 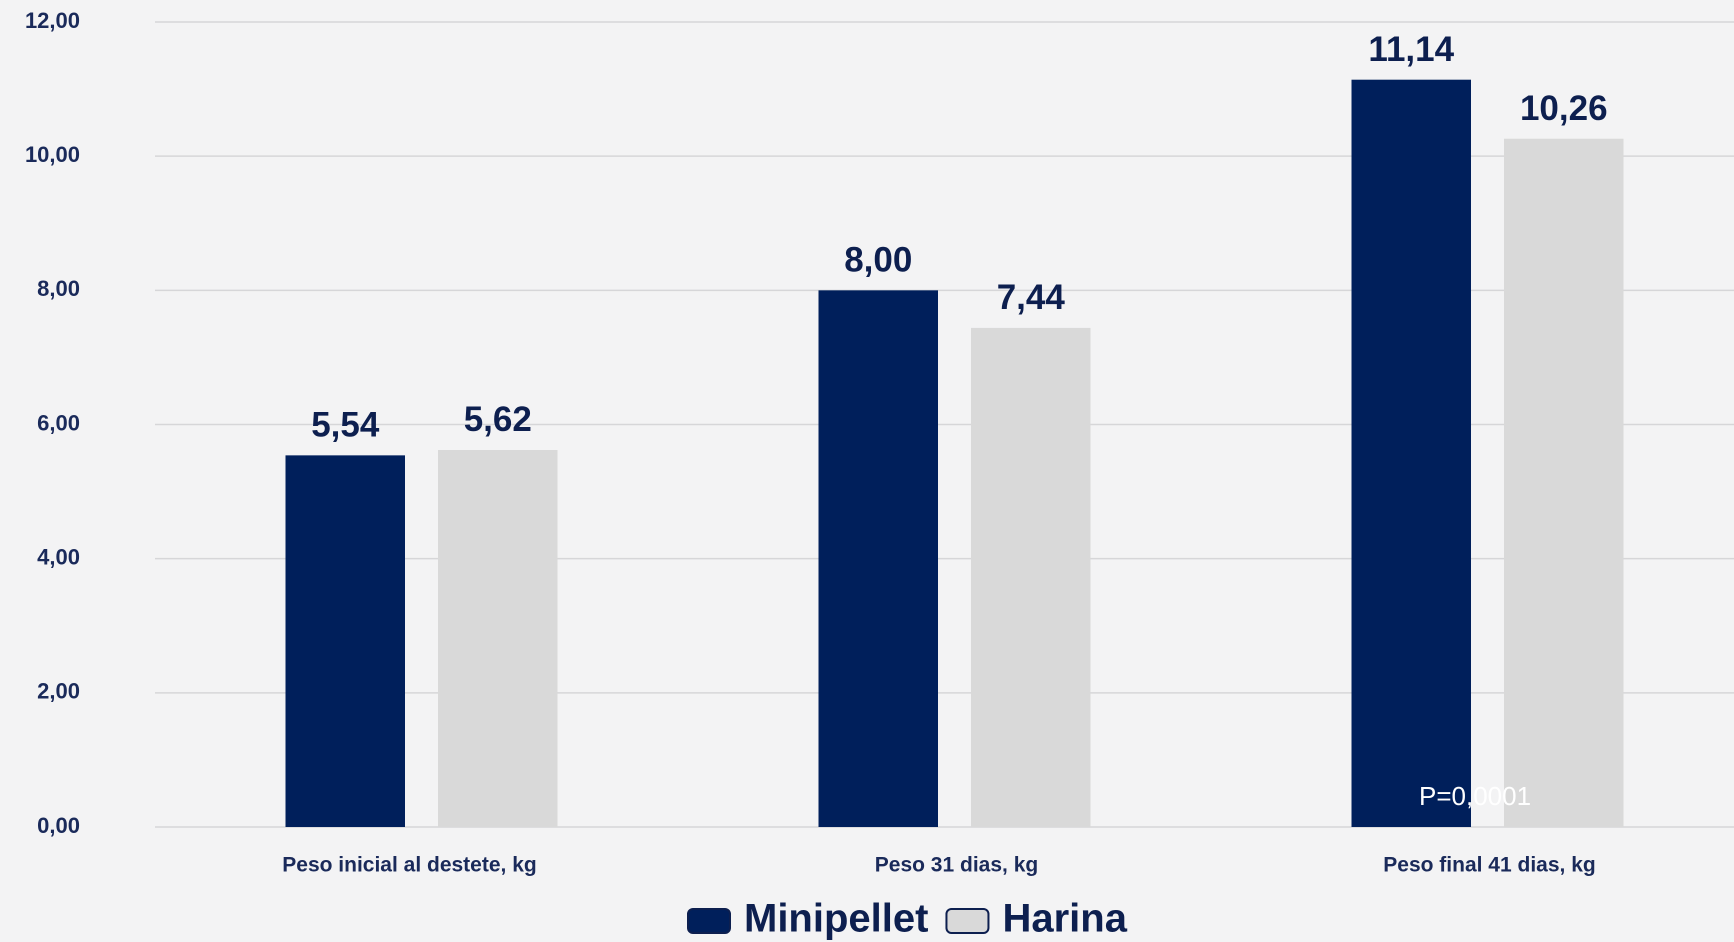 What do you see at coordinates (1475, 796) in the screenshot?
I see `annotation: P=0,0001` at bounding box center [1475, 796].